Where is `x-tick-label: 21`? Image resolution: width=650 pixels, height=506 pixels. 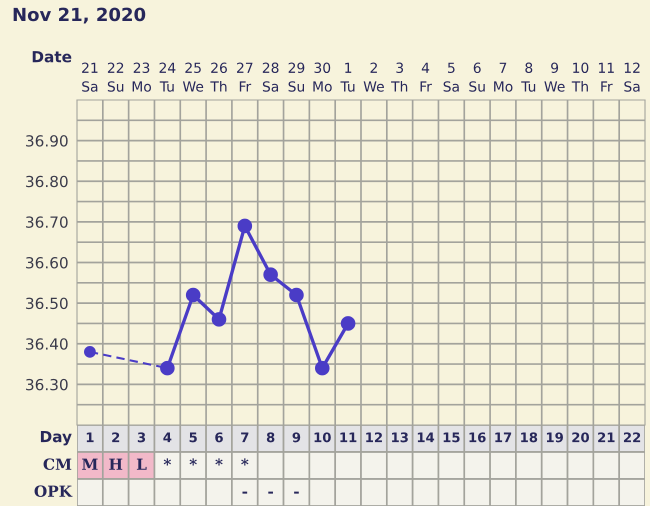 x-tick-label: 21 is located at coordinates (606, 437).